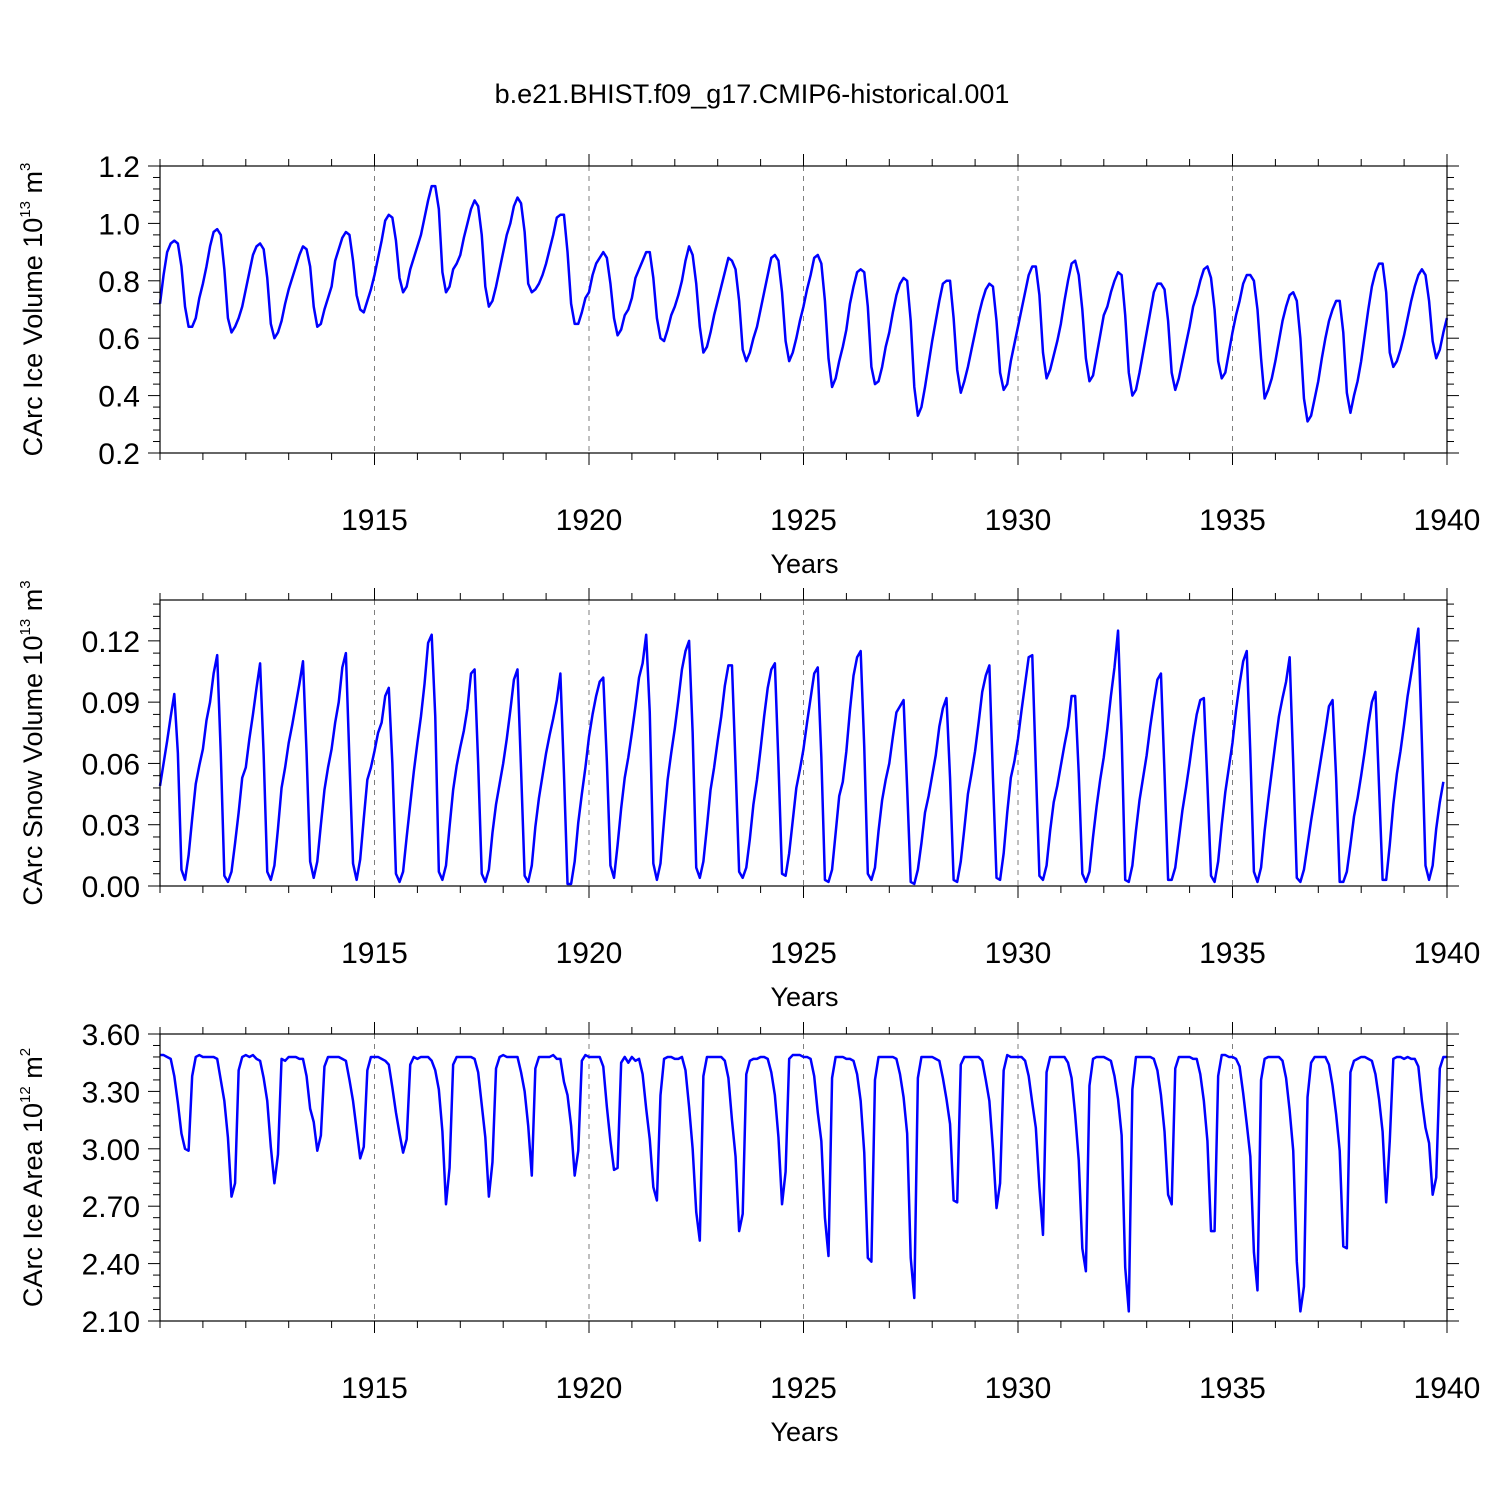 The width and height of the screenshot is (1500, 1500). Describe the element at coordinates (119, 454) in the screenshot. I see `y-tick-label: 0.2` at that location.